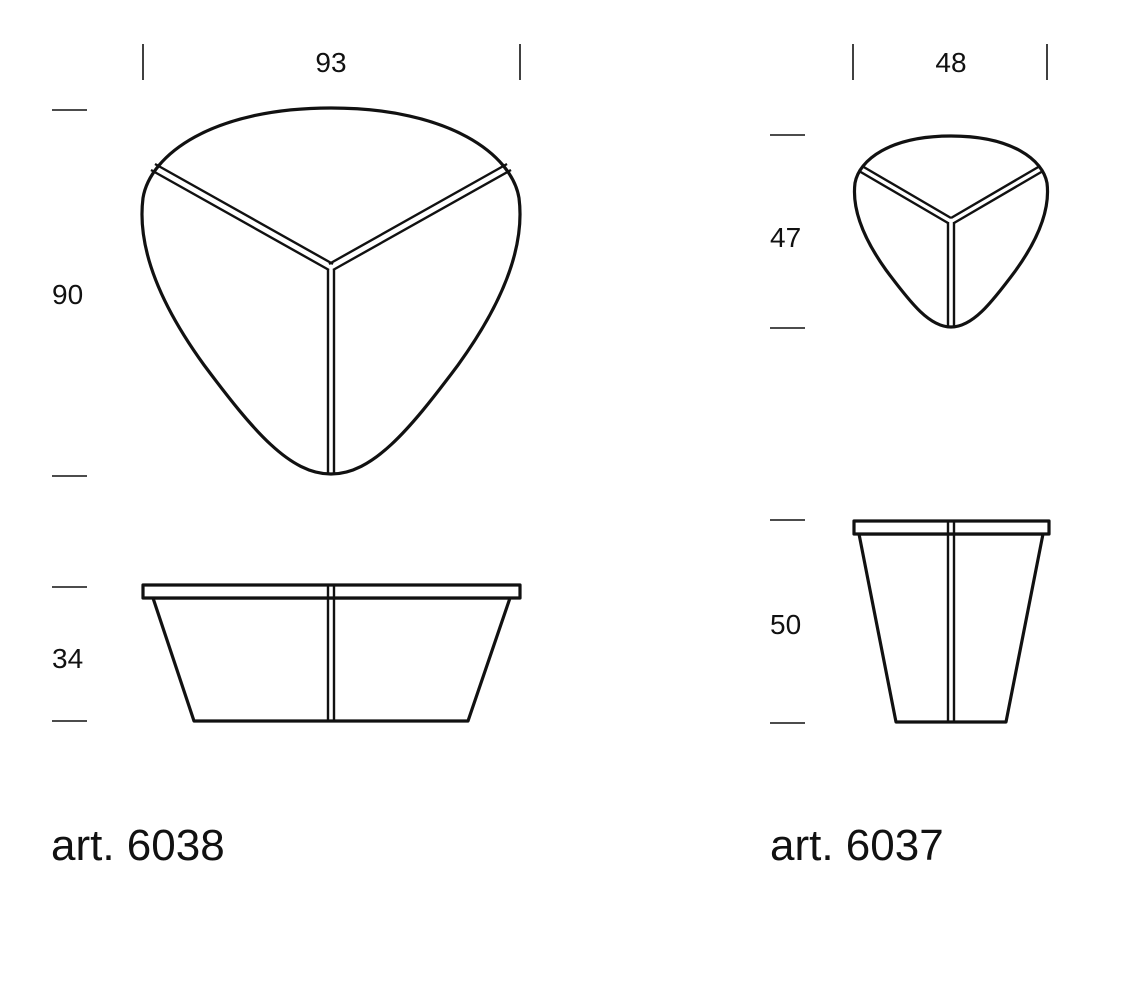  Describe the element at coordinates (67, 658) in the screenshot. I see `height-value: 34` at that location.